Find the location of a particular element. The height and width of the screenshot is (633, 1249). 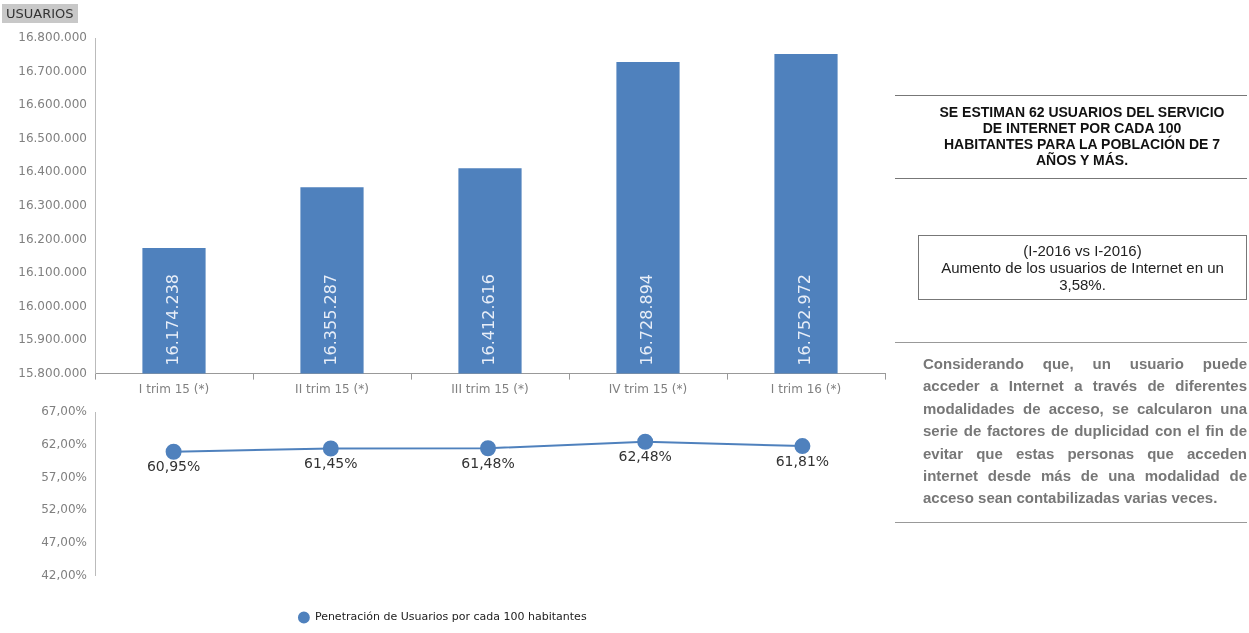

data-label: 61,45% is located at coordinates (331, 463).